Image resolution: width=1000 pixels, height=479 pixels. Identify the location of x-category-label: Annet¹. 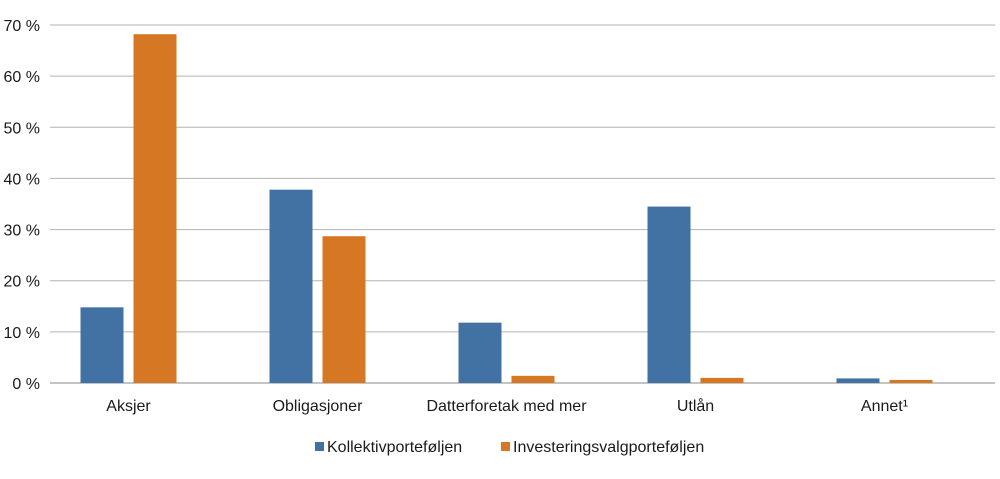
(884, 406).